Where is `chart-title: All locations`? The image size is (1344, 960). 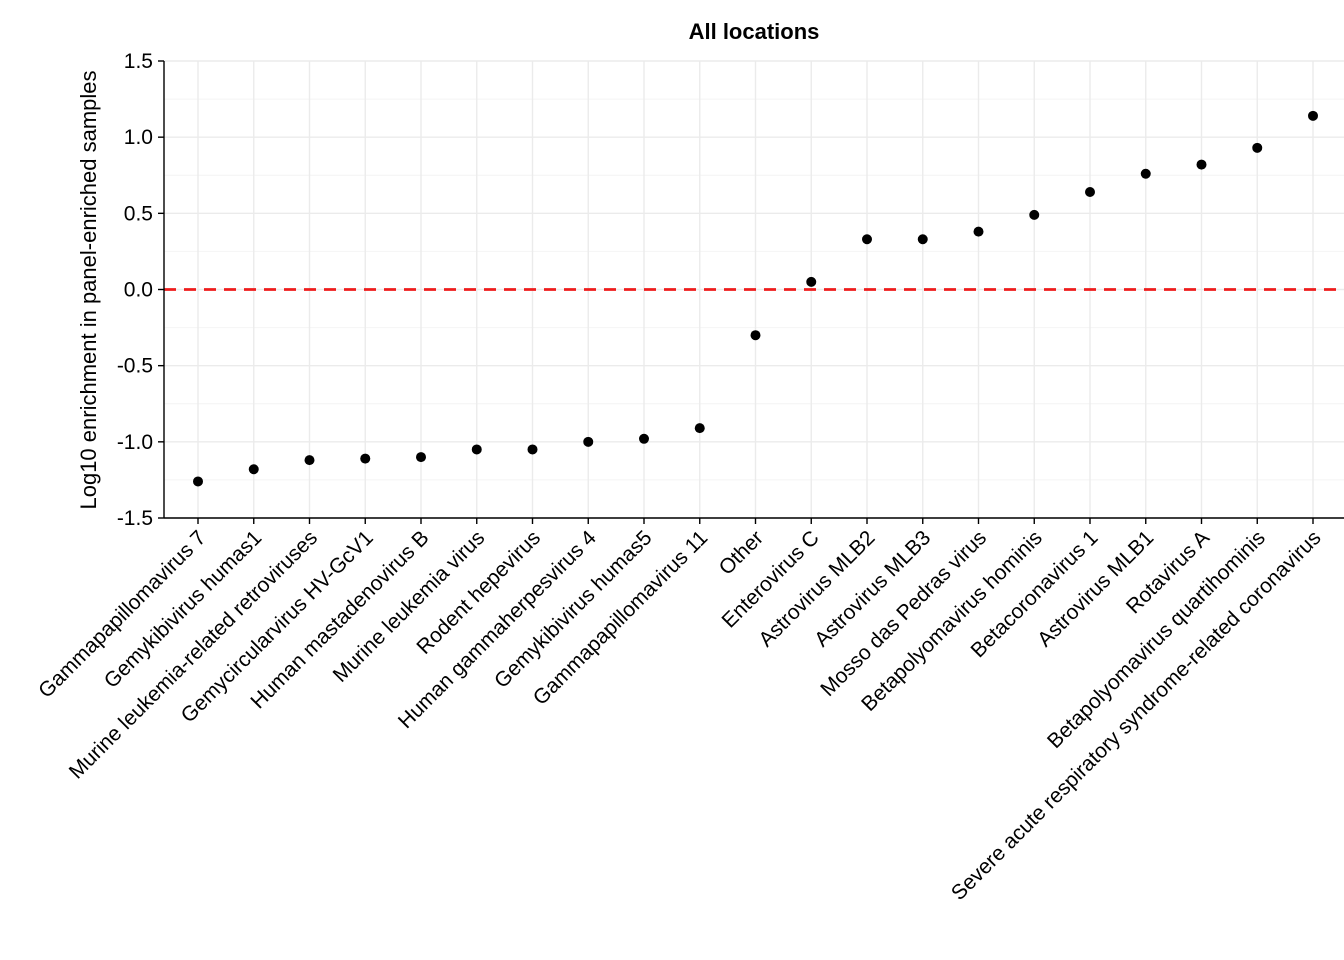 chart-title: All locations is located at coordinates (754, 31).